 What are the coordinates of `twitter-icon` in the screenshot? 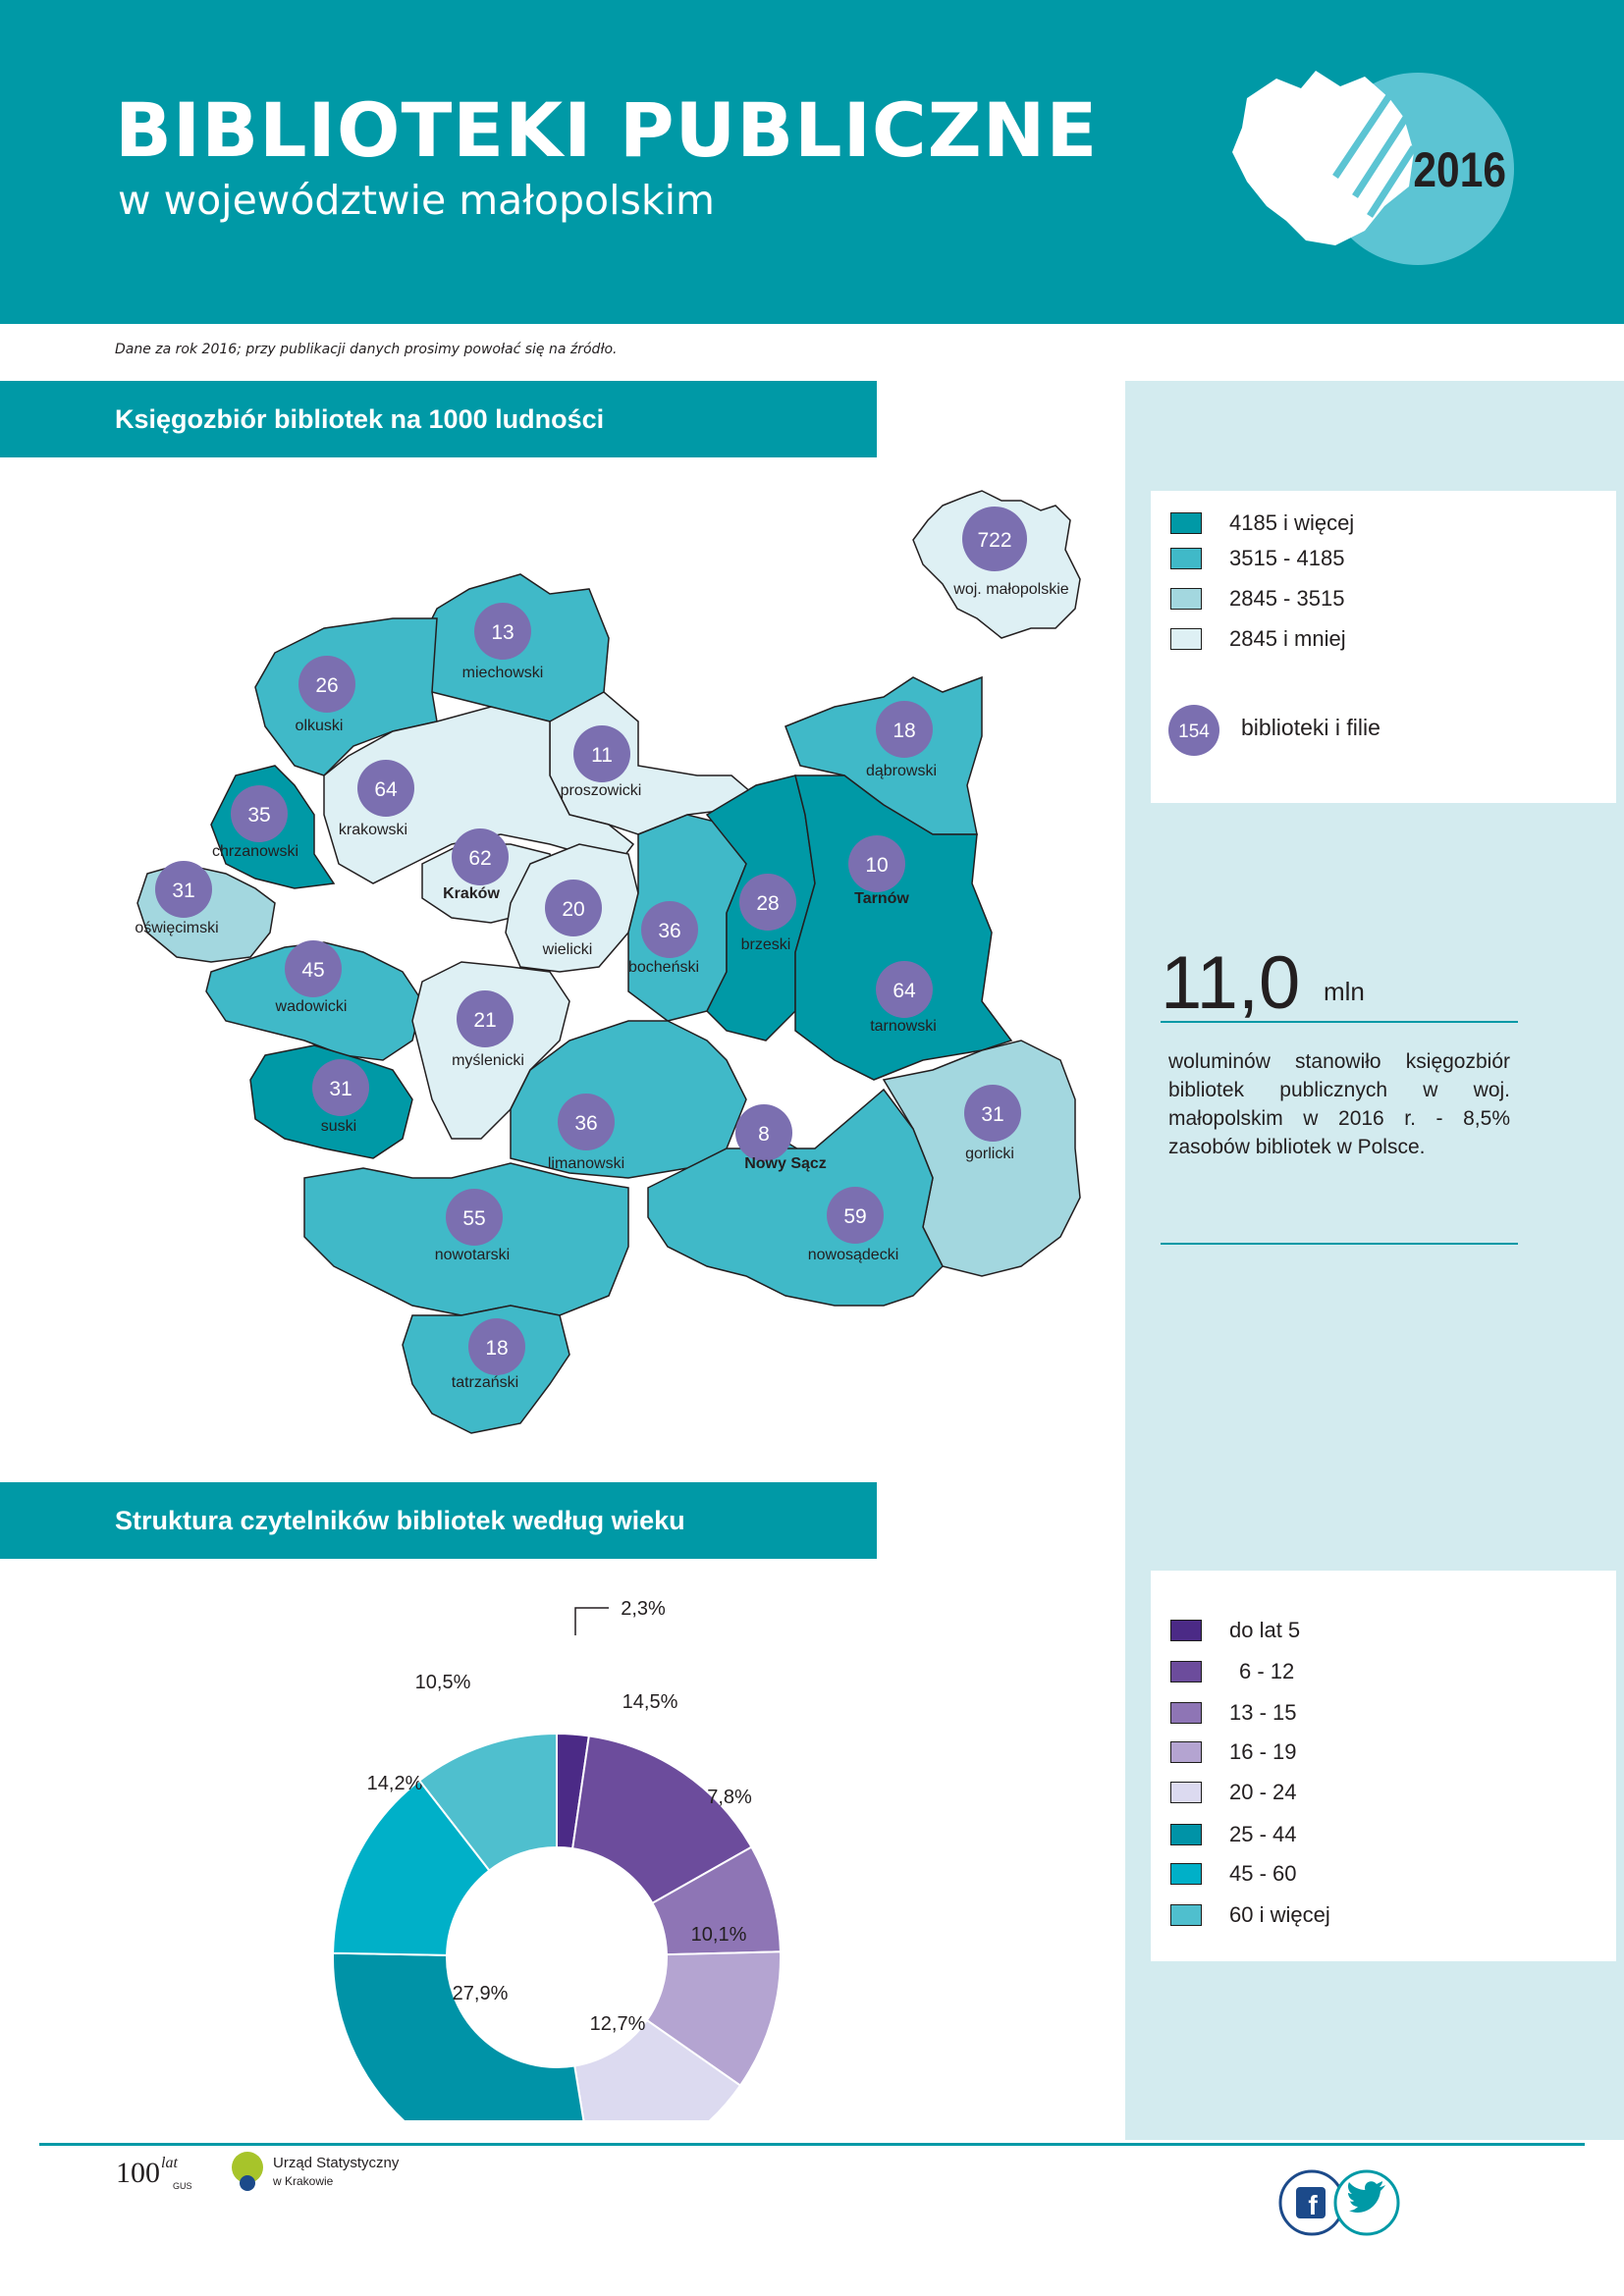 It's located at (1366, 2197).